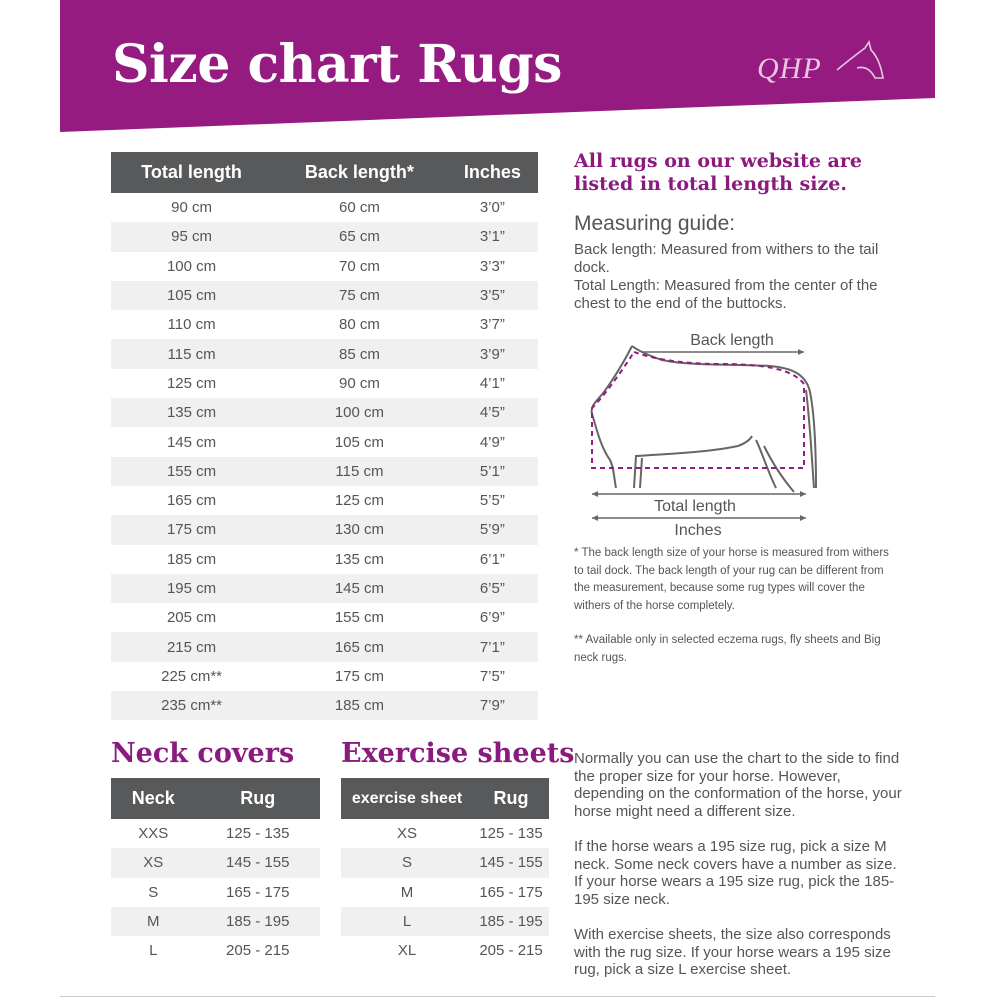  I want to click on table-header-row: Total length Back length* Inches, so click(324, 172).